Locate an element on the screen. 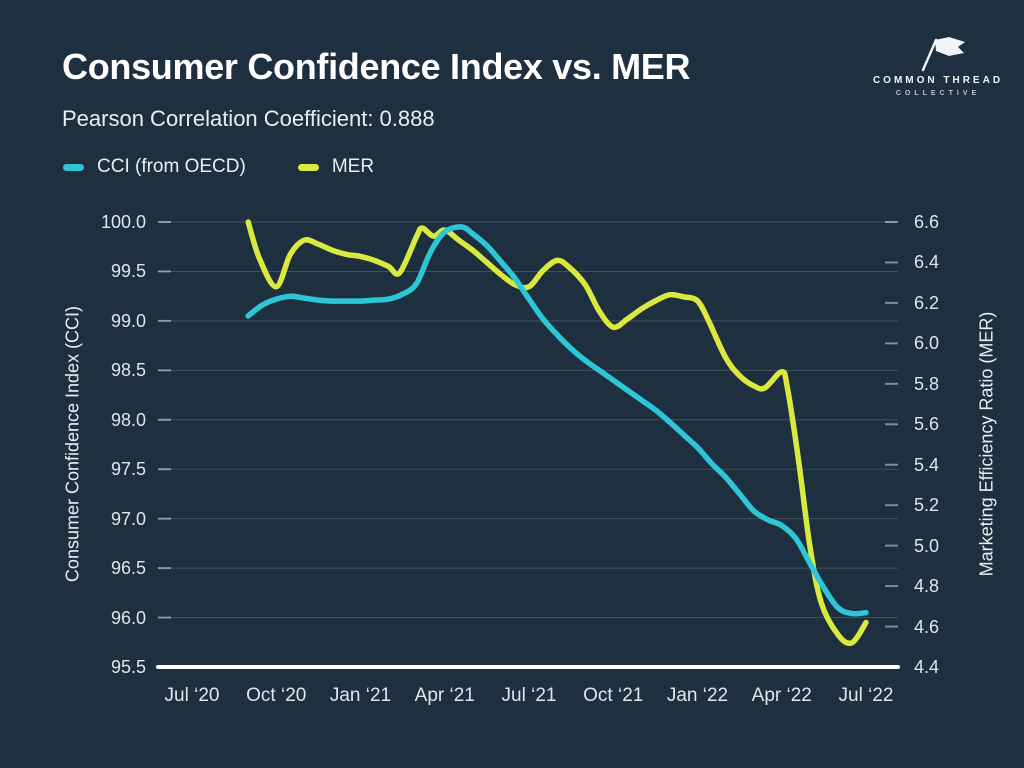 The height and width of the screenshot is (768, 1024). mer-line-swatch is located at coordinates (308, 167).